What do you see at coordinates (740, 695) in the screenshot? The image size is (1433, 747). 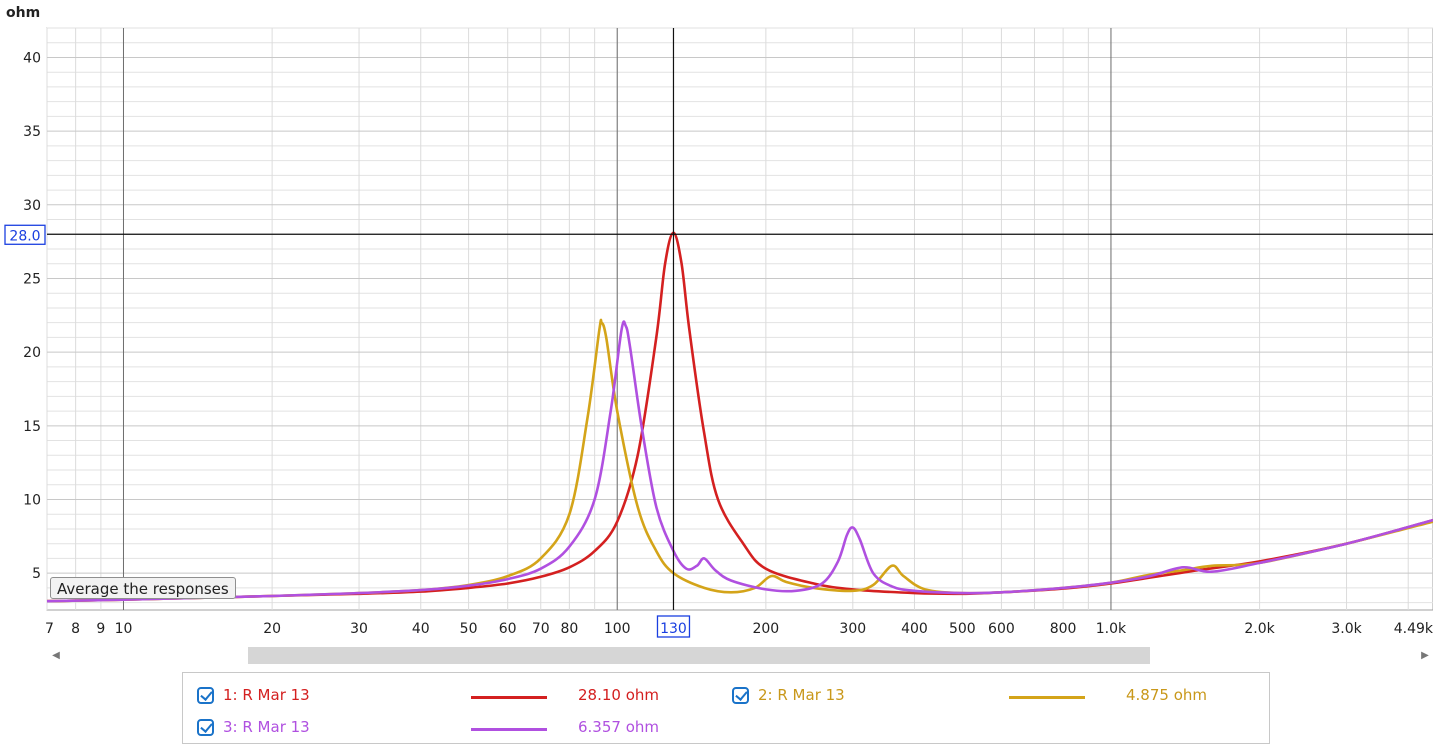 I see `series-2-checkbox` at bounding box center [740, 695].